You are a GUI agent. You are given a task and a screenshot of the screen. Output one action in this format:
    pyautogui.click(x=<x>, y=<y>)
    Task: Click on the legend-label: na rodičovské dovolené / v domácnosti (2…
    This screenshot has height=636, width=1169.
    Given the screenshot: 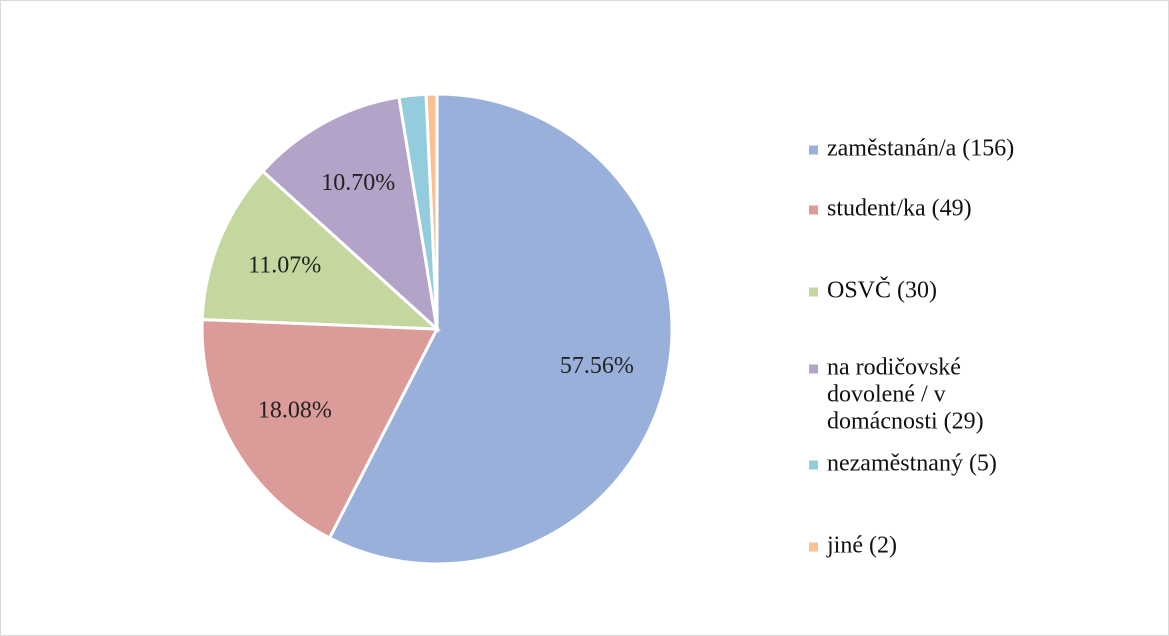 What is the action you would take?
    pyautogui.click(x=905, y=394)
    